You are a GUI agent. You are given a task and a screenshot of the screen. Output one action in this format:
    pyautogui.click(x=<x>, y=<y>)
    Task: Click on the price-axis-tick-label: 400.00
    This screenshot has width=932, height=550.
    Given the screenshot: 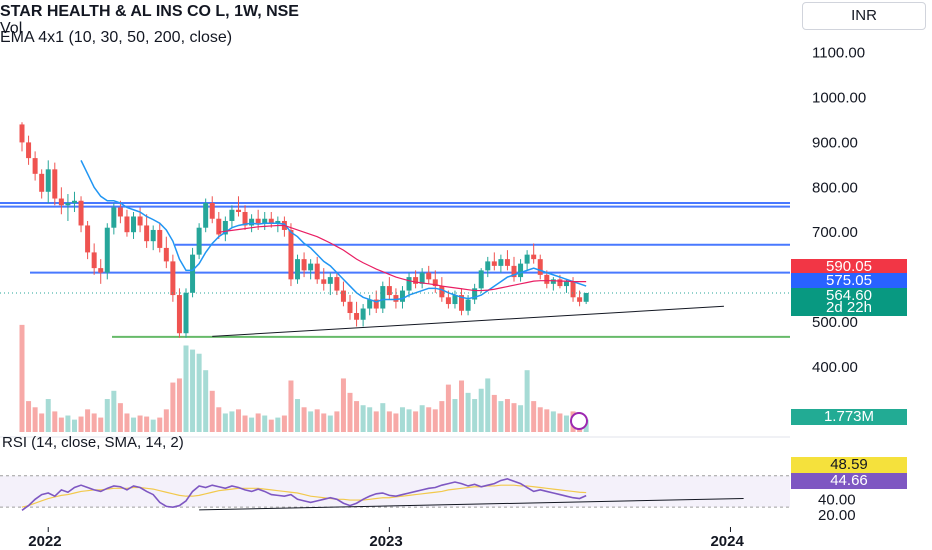 What is the action you would take?
    pyautogui.click(x=835, y=367)
    